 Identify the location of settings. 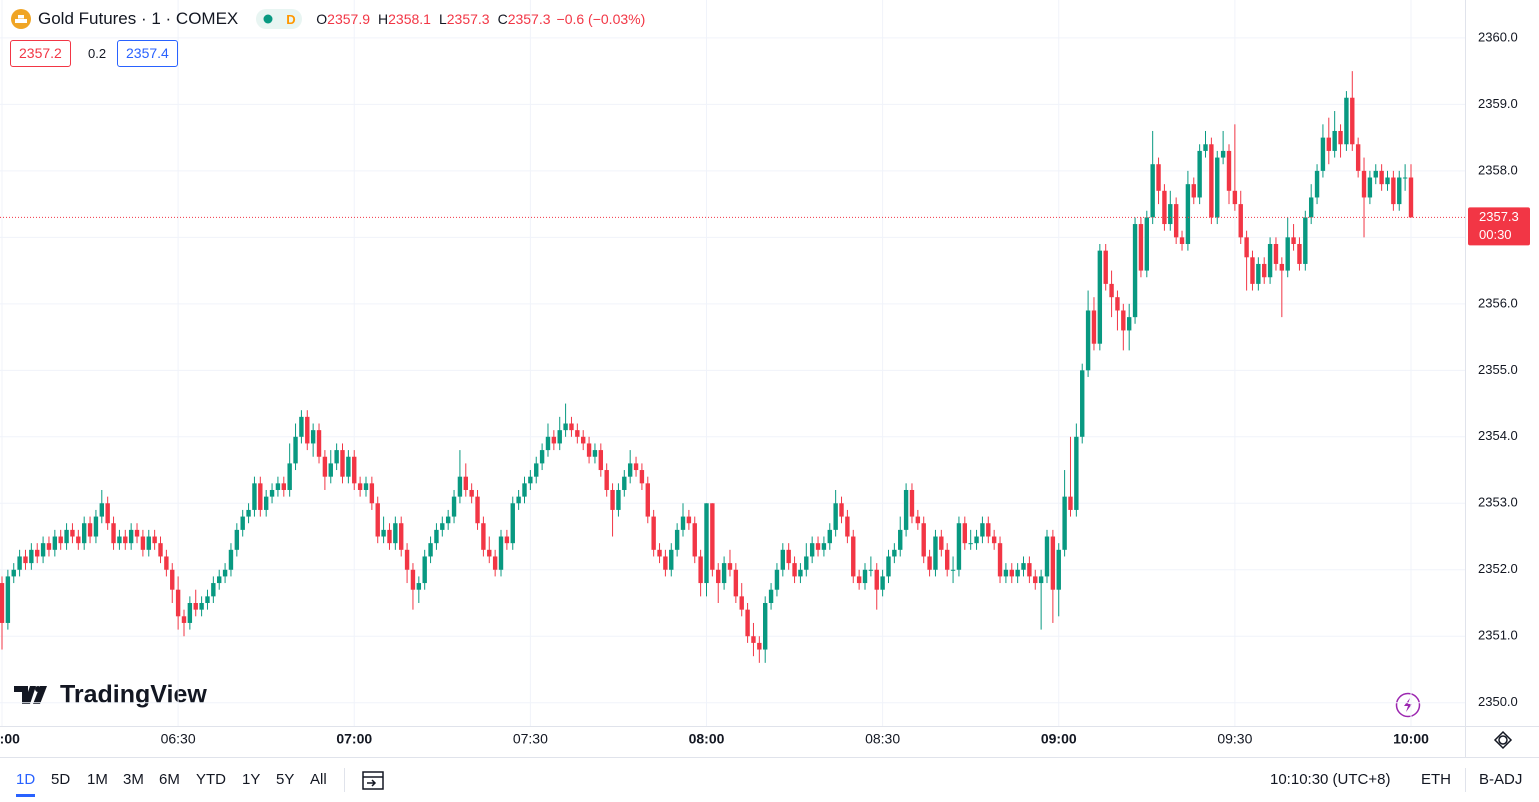
(1503, 740).